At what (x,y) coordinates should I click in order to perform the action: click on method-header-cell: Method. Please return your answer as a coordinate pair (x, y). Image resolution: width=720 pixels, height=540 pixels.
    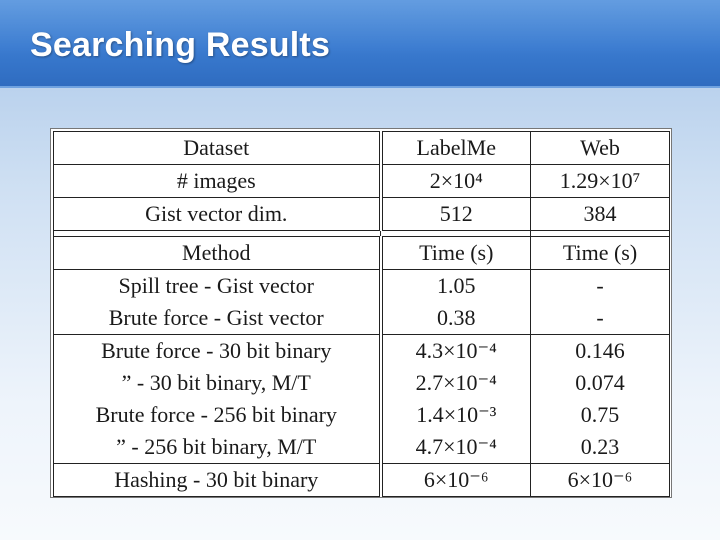
    Looking at the image, I should click on (218, 253).